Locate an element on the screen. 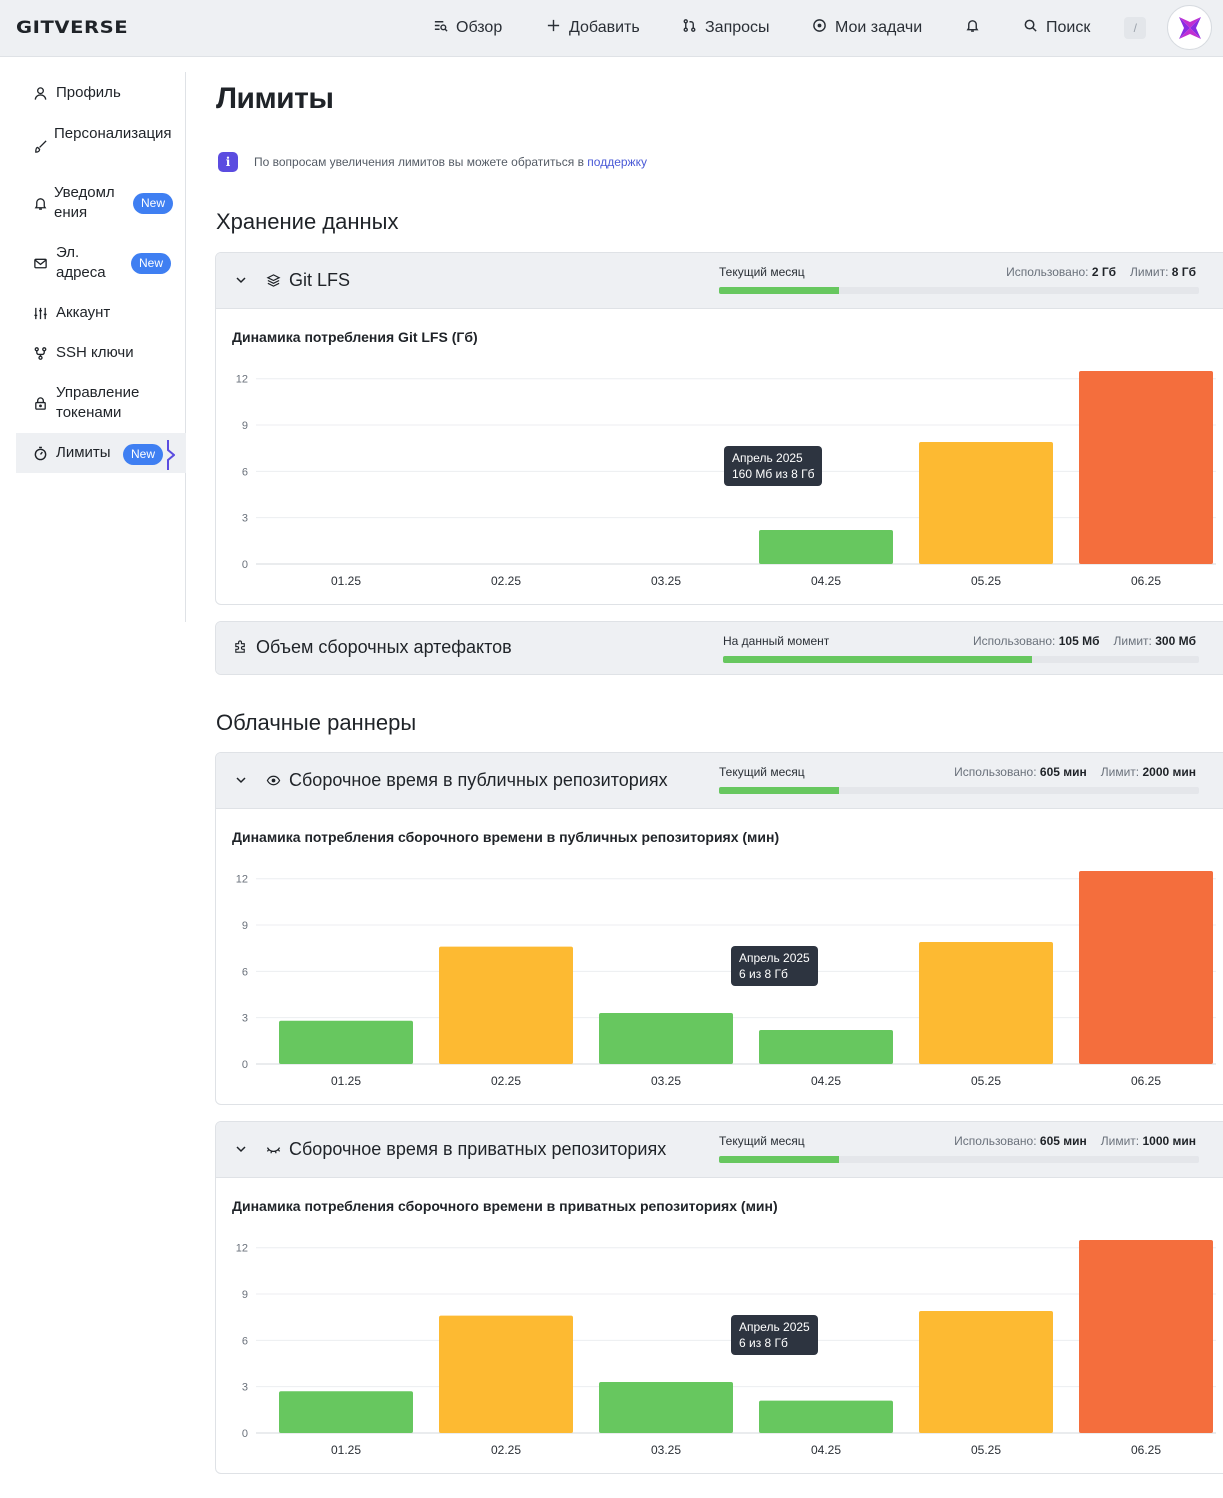 Image resolution: width=1223 pixels, height=1498 pixels. bar-02.25 is located at coordinates (506, 1374).